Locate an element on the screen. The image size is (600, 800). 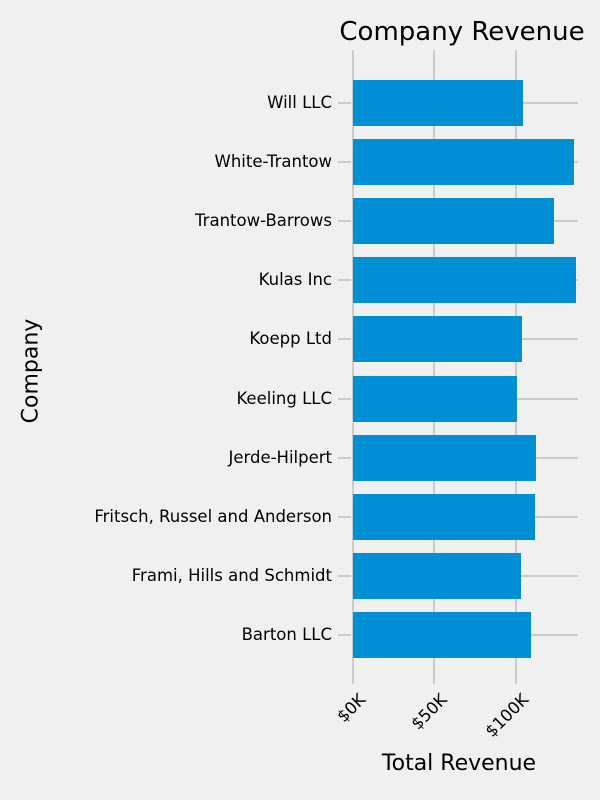
y-tick-label: Jerde-Hilpert is located at coordinates (280, 457).